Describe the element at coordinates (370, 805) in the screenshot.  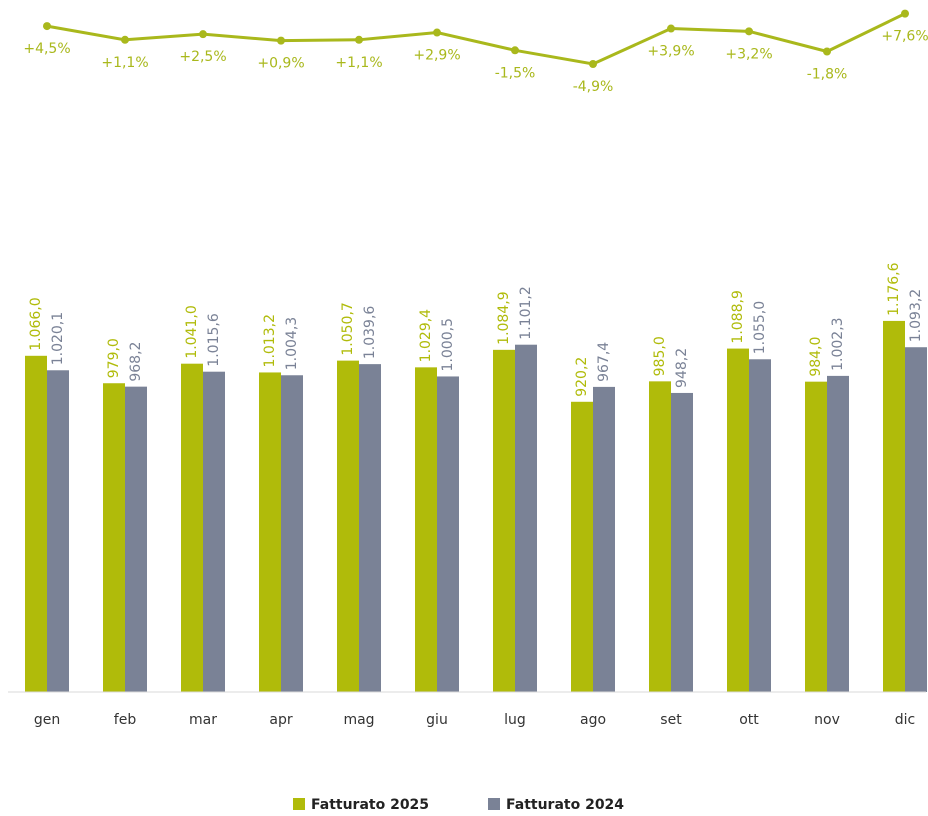
I see `legend-label: Fatturato 2025` at that location.